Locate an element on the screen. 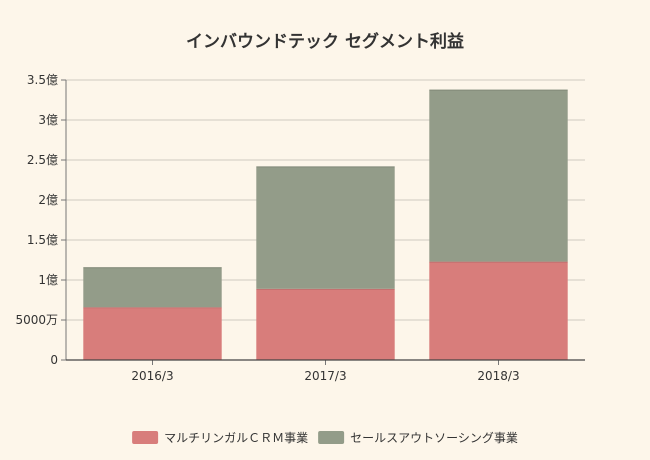  legend-label: セールスアウトソーシング事業 is located at coordinates (434, 438).